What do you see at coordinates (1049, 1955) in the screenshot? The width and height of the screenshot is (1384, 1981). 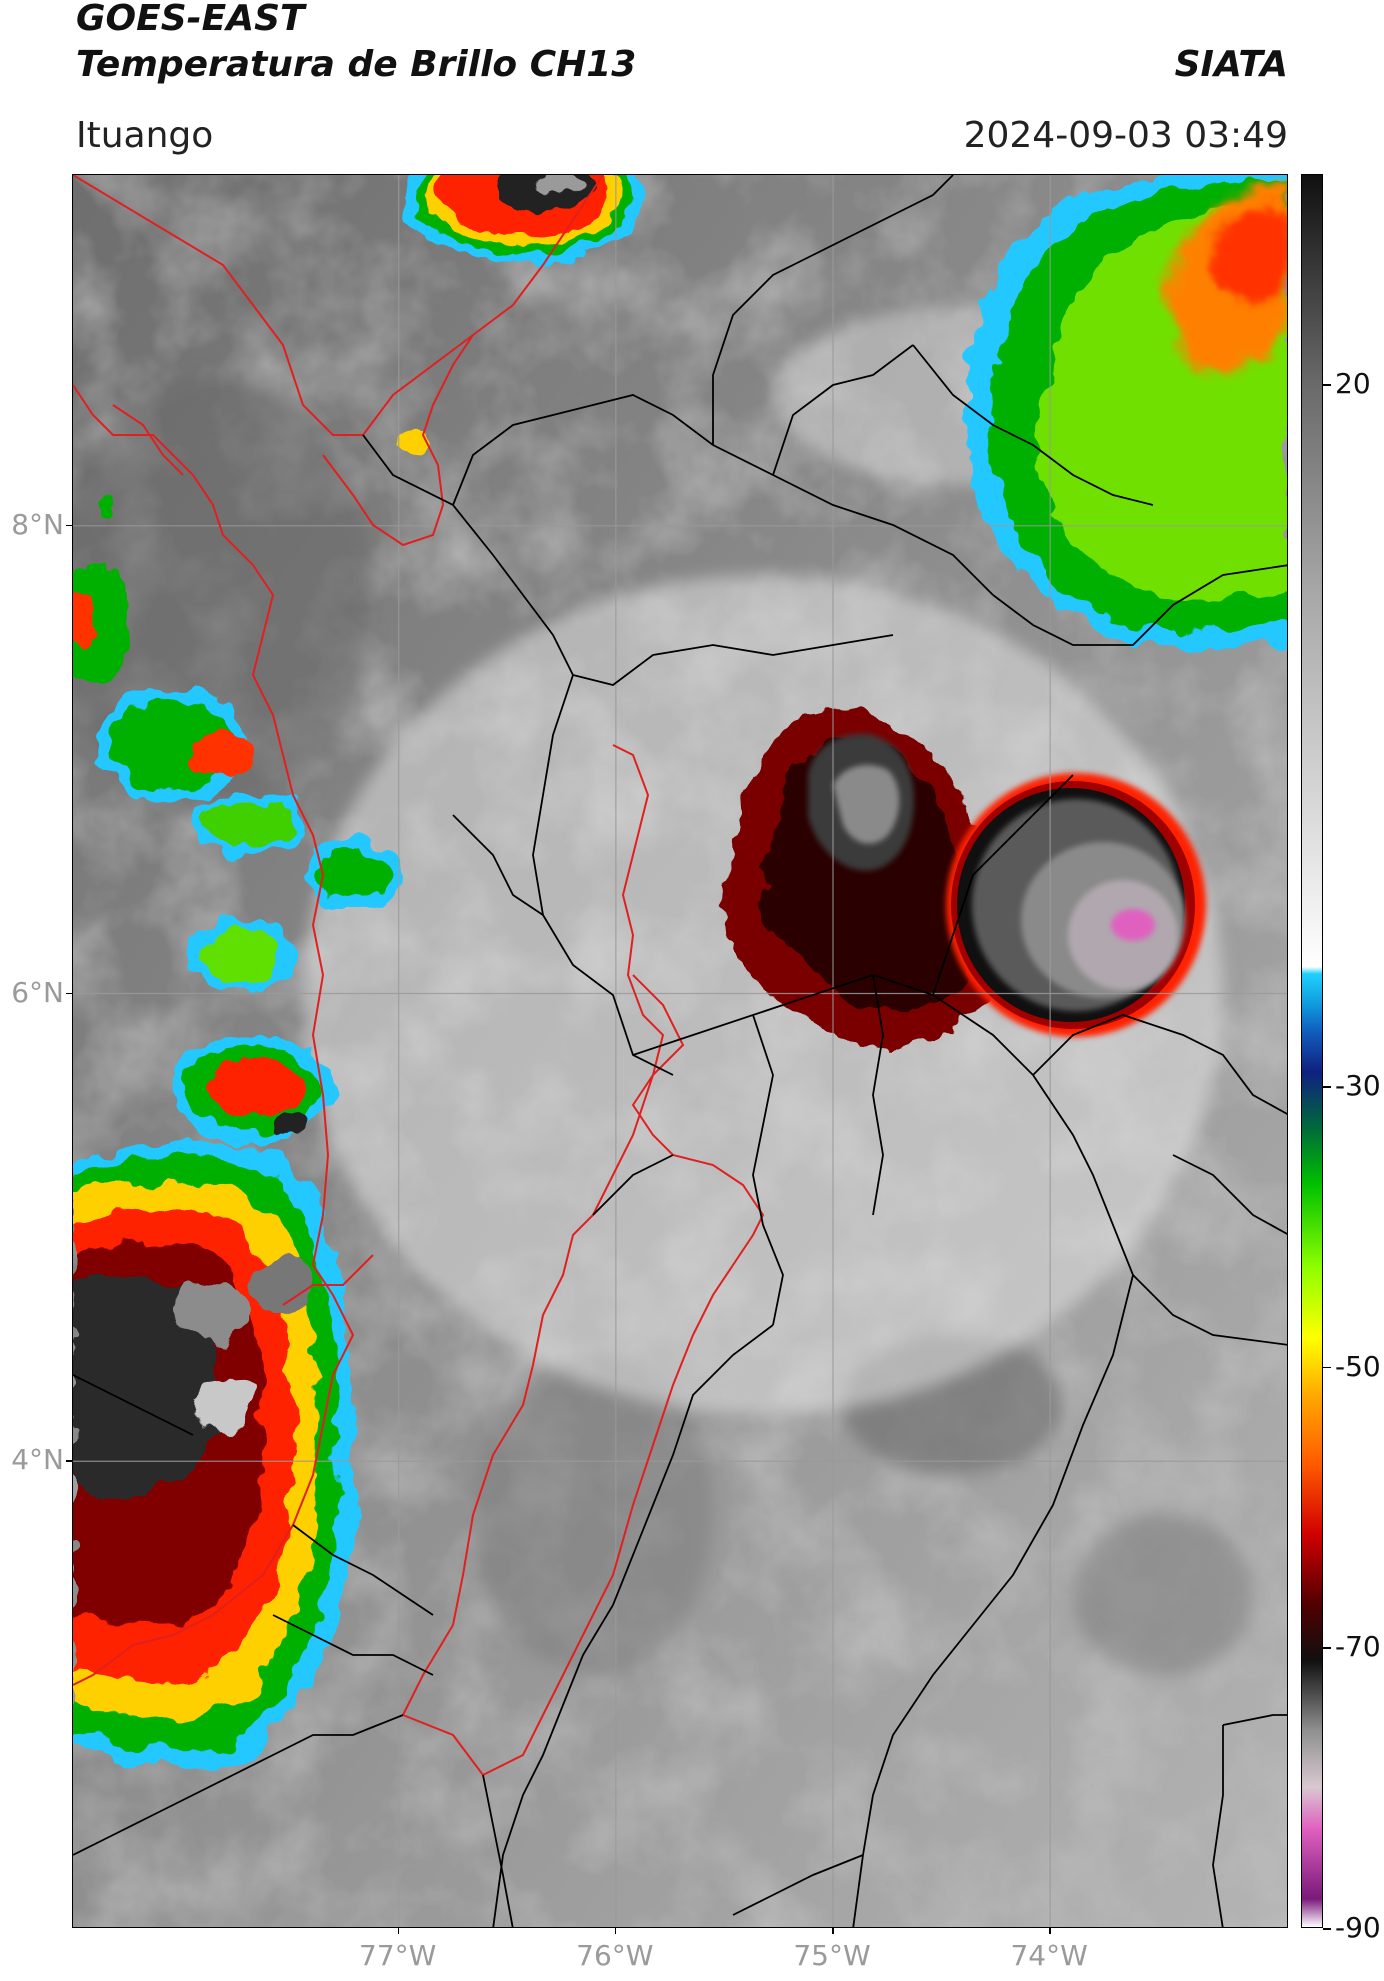 I see `lon-tick-label: 74°W` at bounding box center [1049, 1955].